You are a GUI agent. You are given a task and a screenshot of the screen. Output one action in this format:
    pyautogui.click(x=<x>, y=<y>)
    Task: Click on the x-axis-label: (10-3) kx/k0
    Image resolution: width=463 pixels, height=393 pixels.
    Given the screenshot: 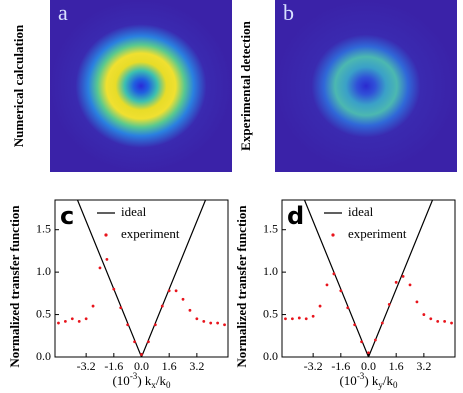 What is the action you would take?
    pyautogui.click(x=141, y=380)
    